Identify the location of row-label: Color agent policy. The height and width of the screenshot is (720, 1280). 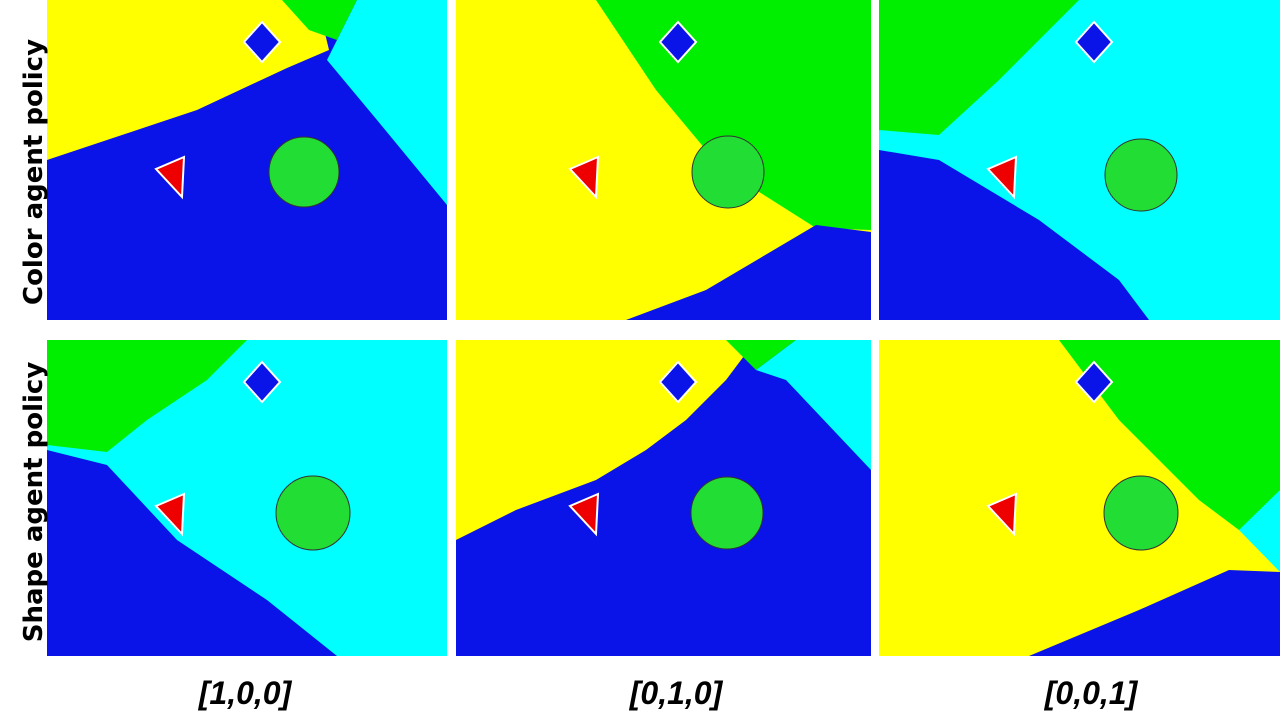
(34, 172).